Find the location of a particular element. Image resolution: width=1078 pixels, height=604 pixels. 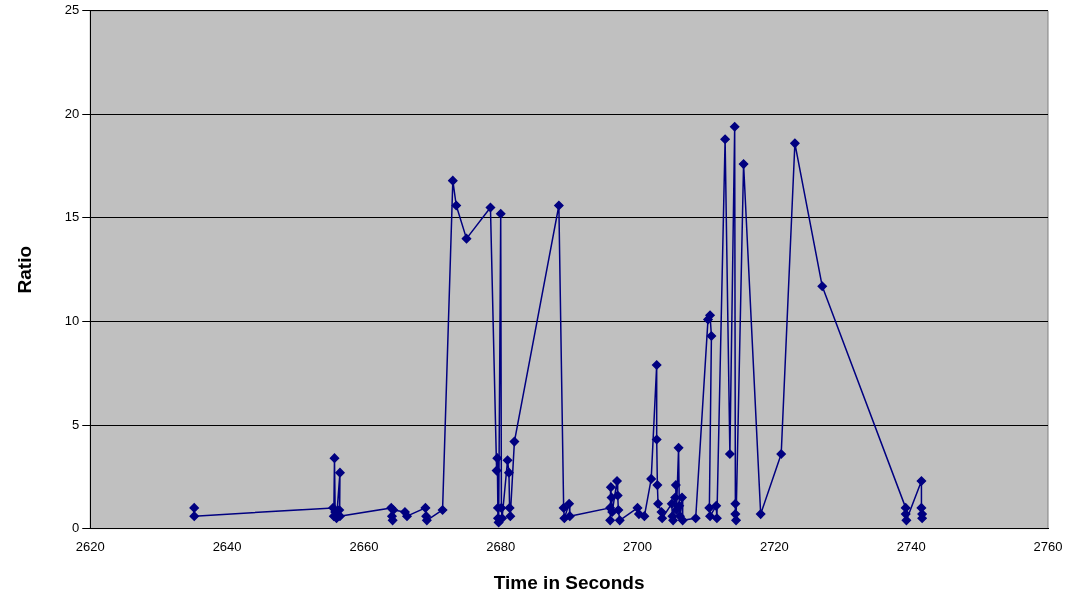

x-tick-label: 2700 is located at coordinates (637, 546).